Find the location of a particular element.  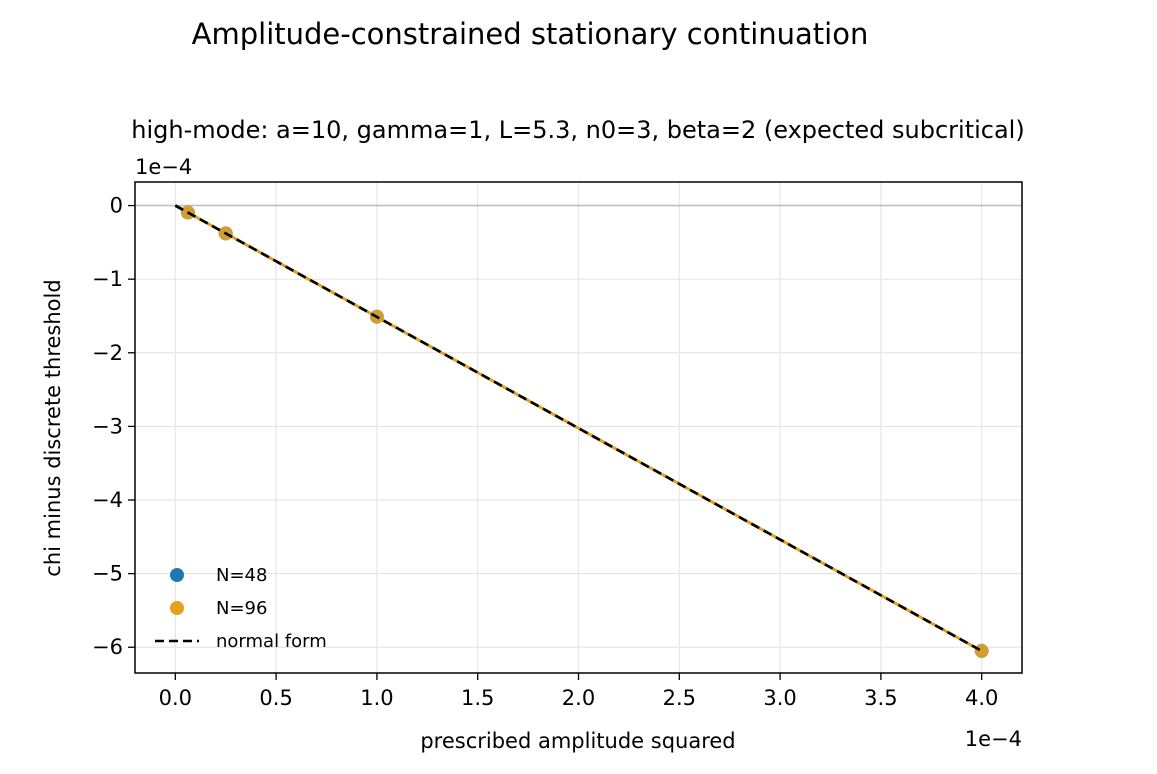

y-tick-label: −5 is located at coordinates (107, 574).